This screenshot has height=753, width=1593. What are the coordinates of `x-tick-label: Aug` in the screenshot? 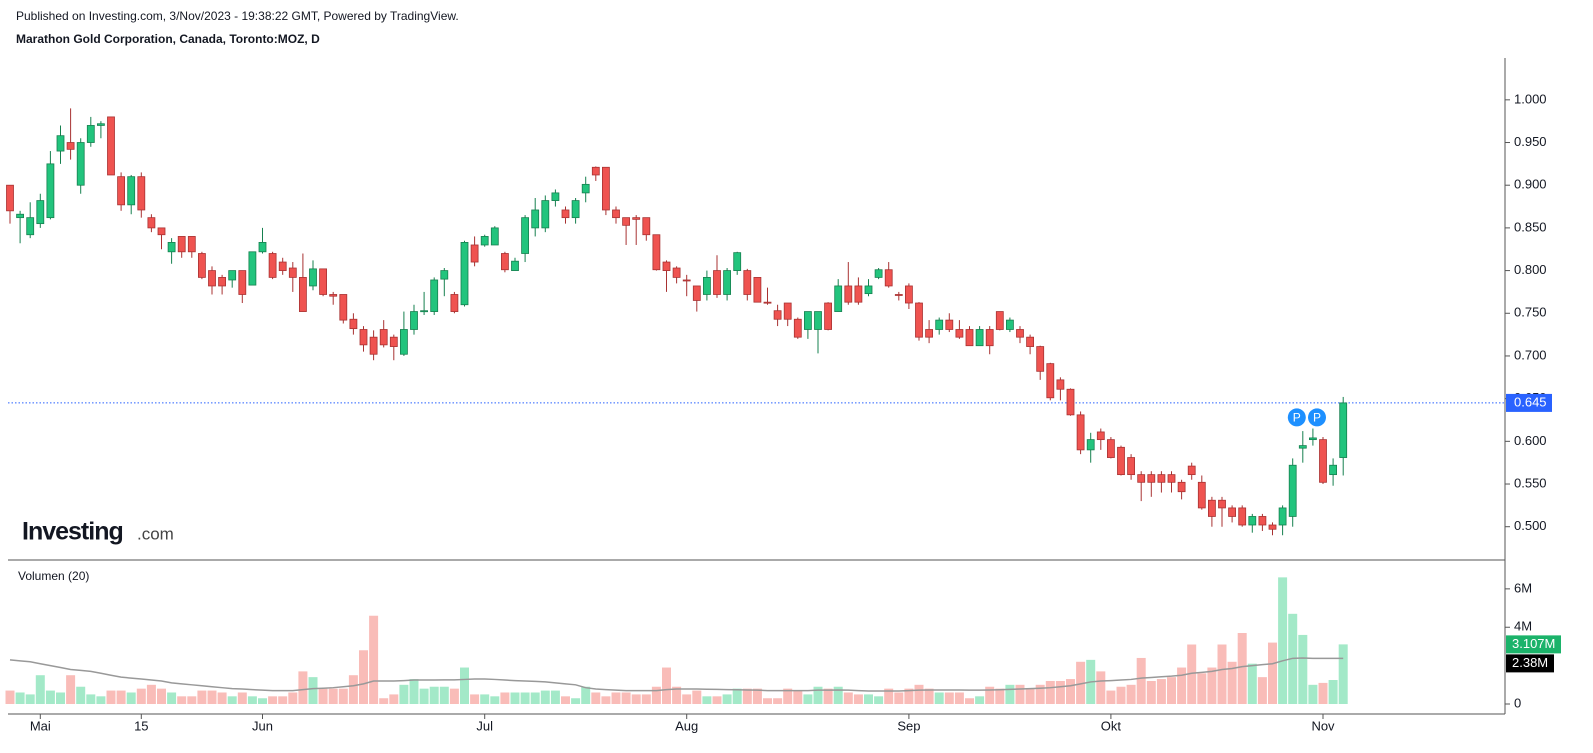 It's located at (686, 725).